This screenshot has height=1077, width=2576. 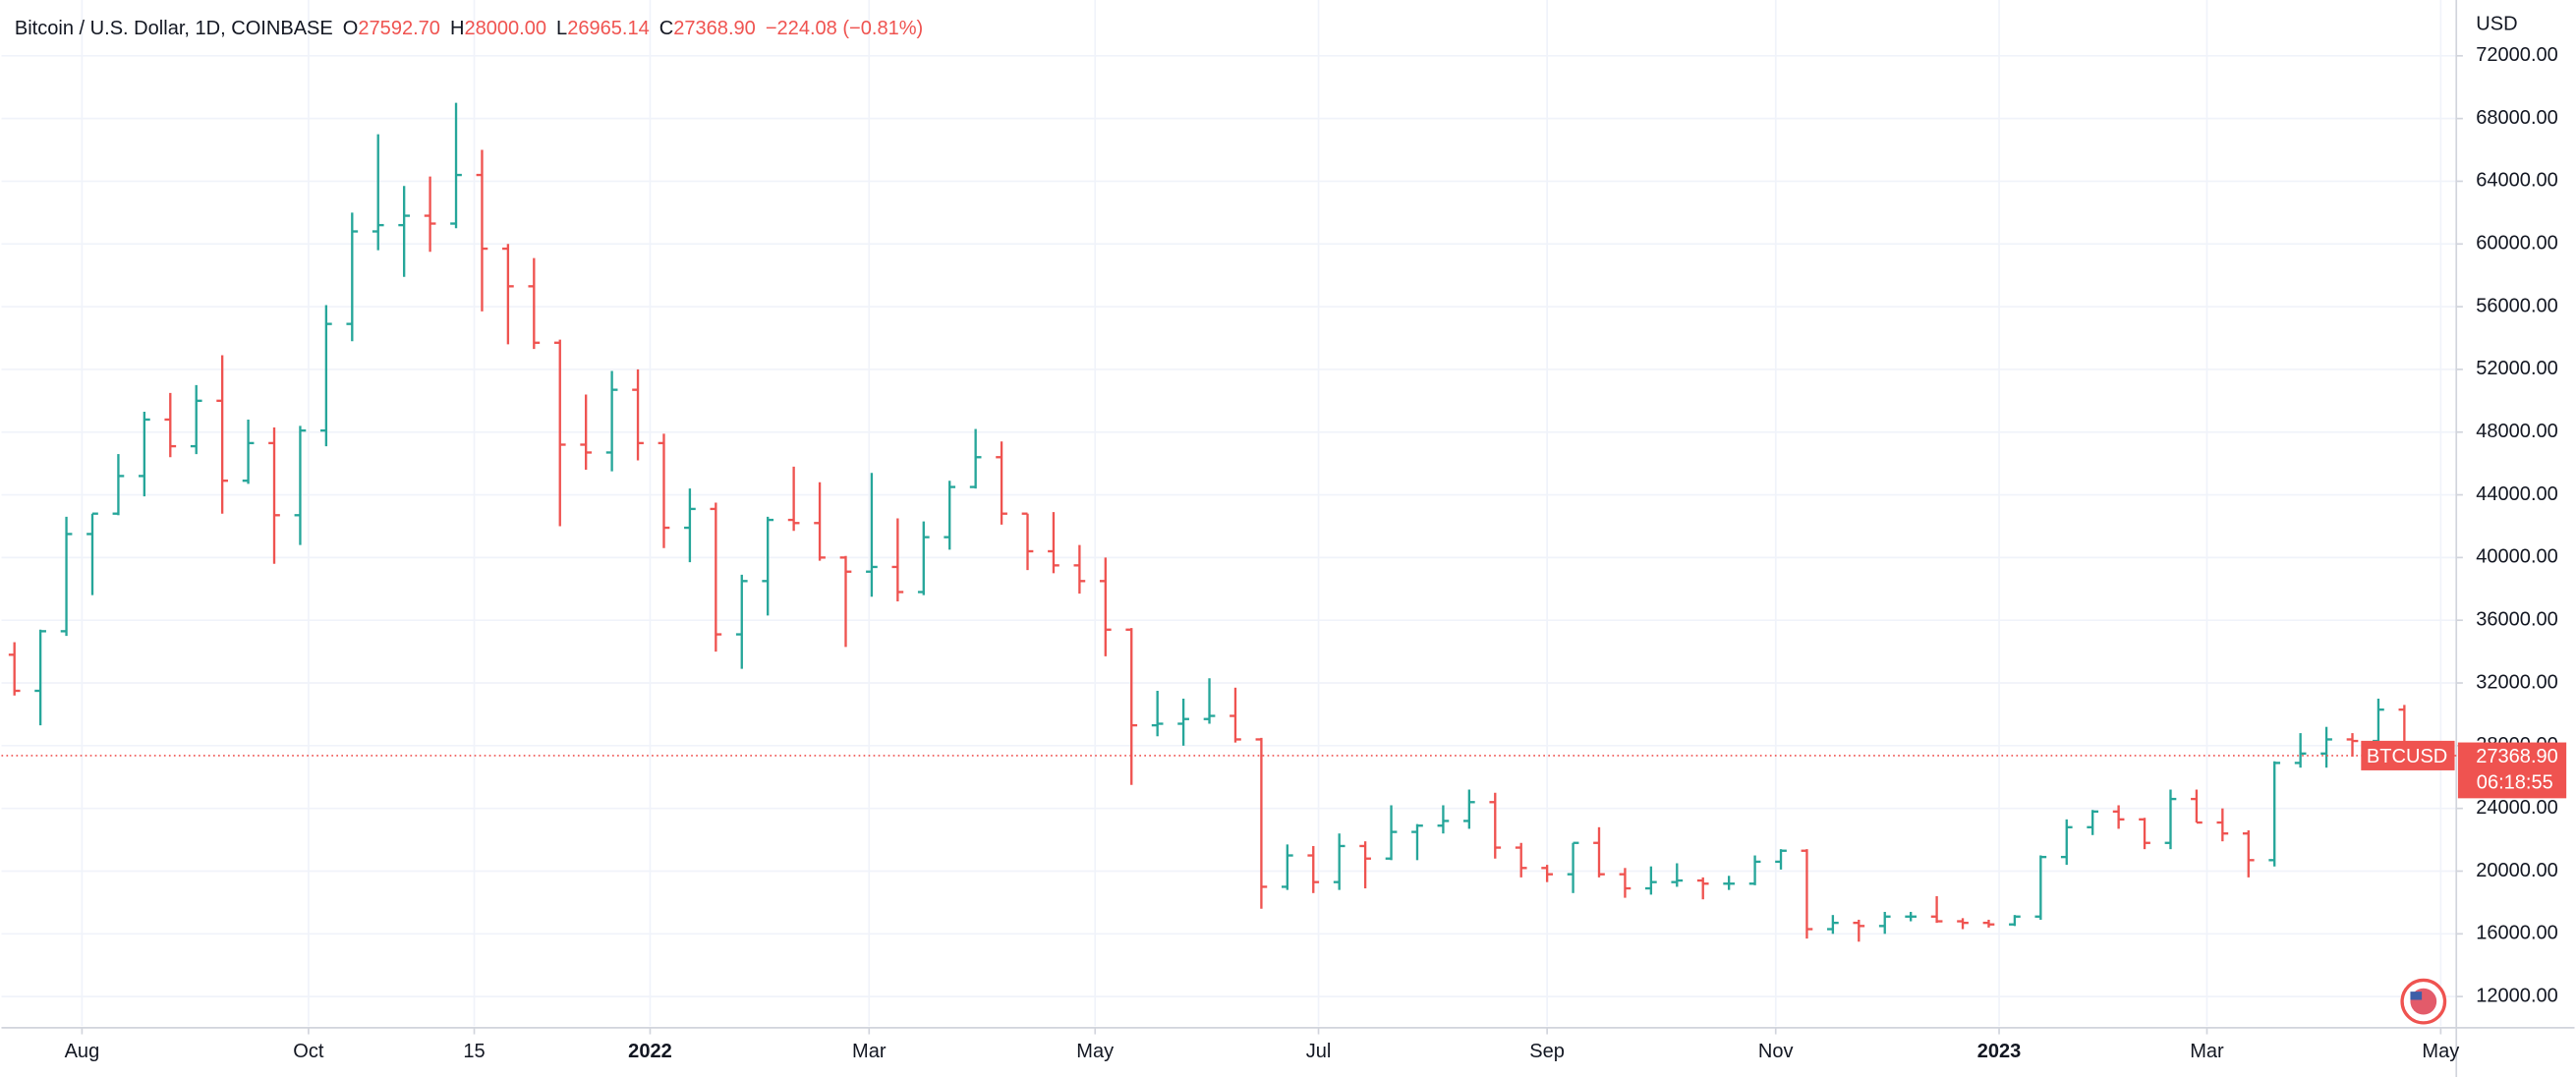 I want to click on readout-value: 27592.70, so click(x=399, y=29).